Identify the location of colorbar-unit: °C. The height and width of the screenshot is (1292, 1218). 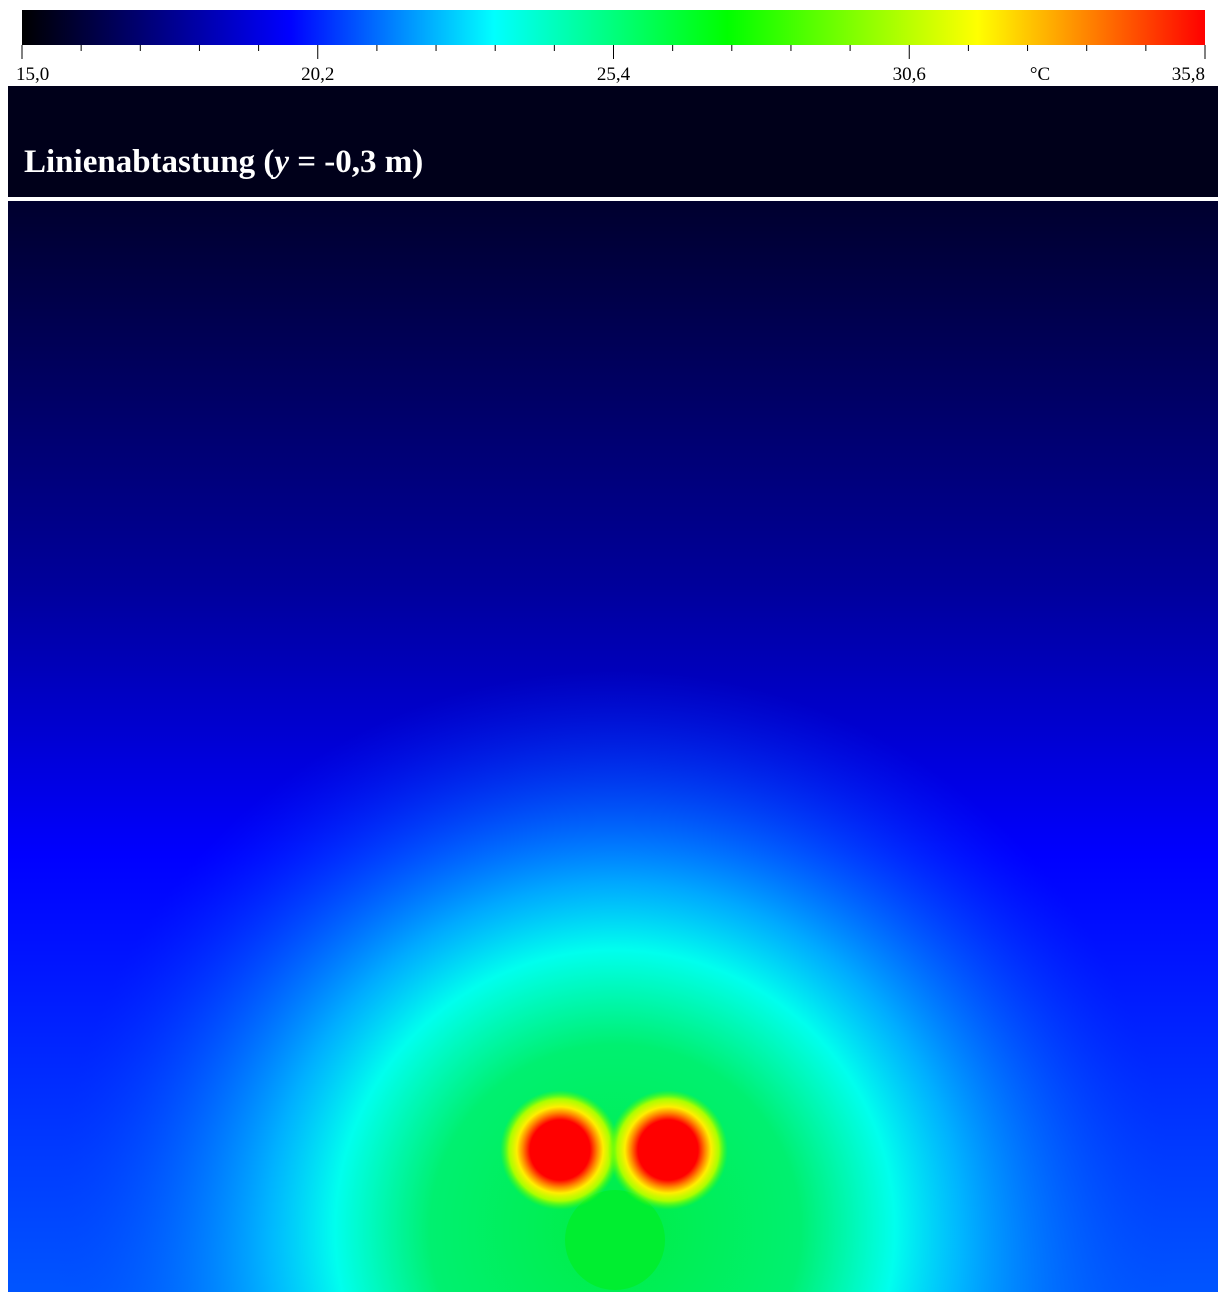
(1040, 74).